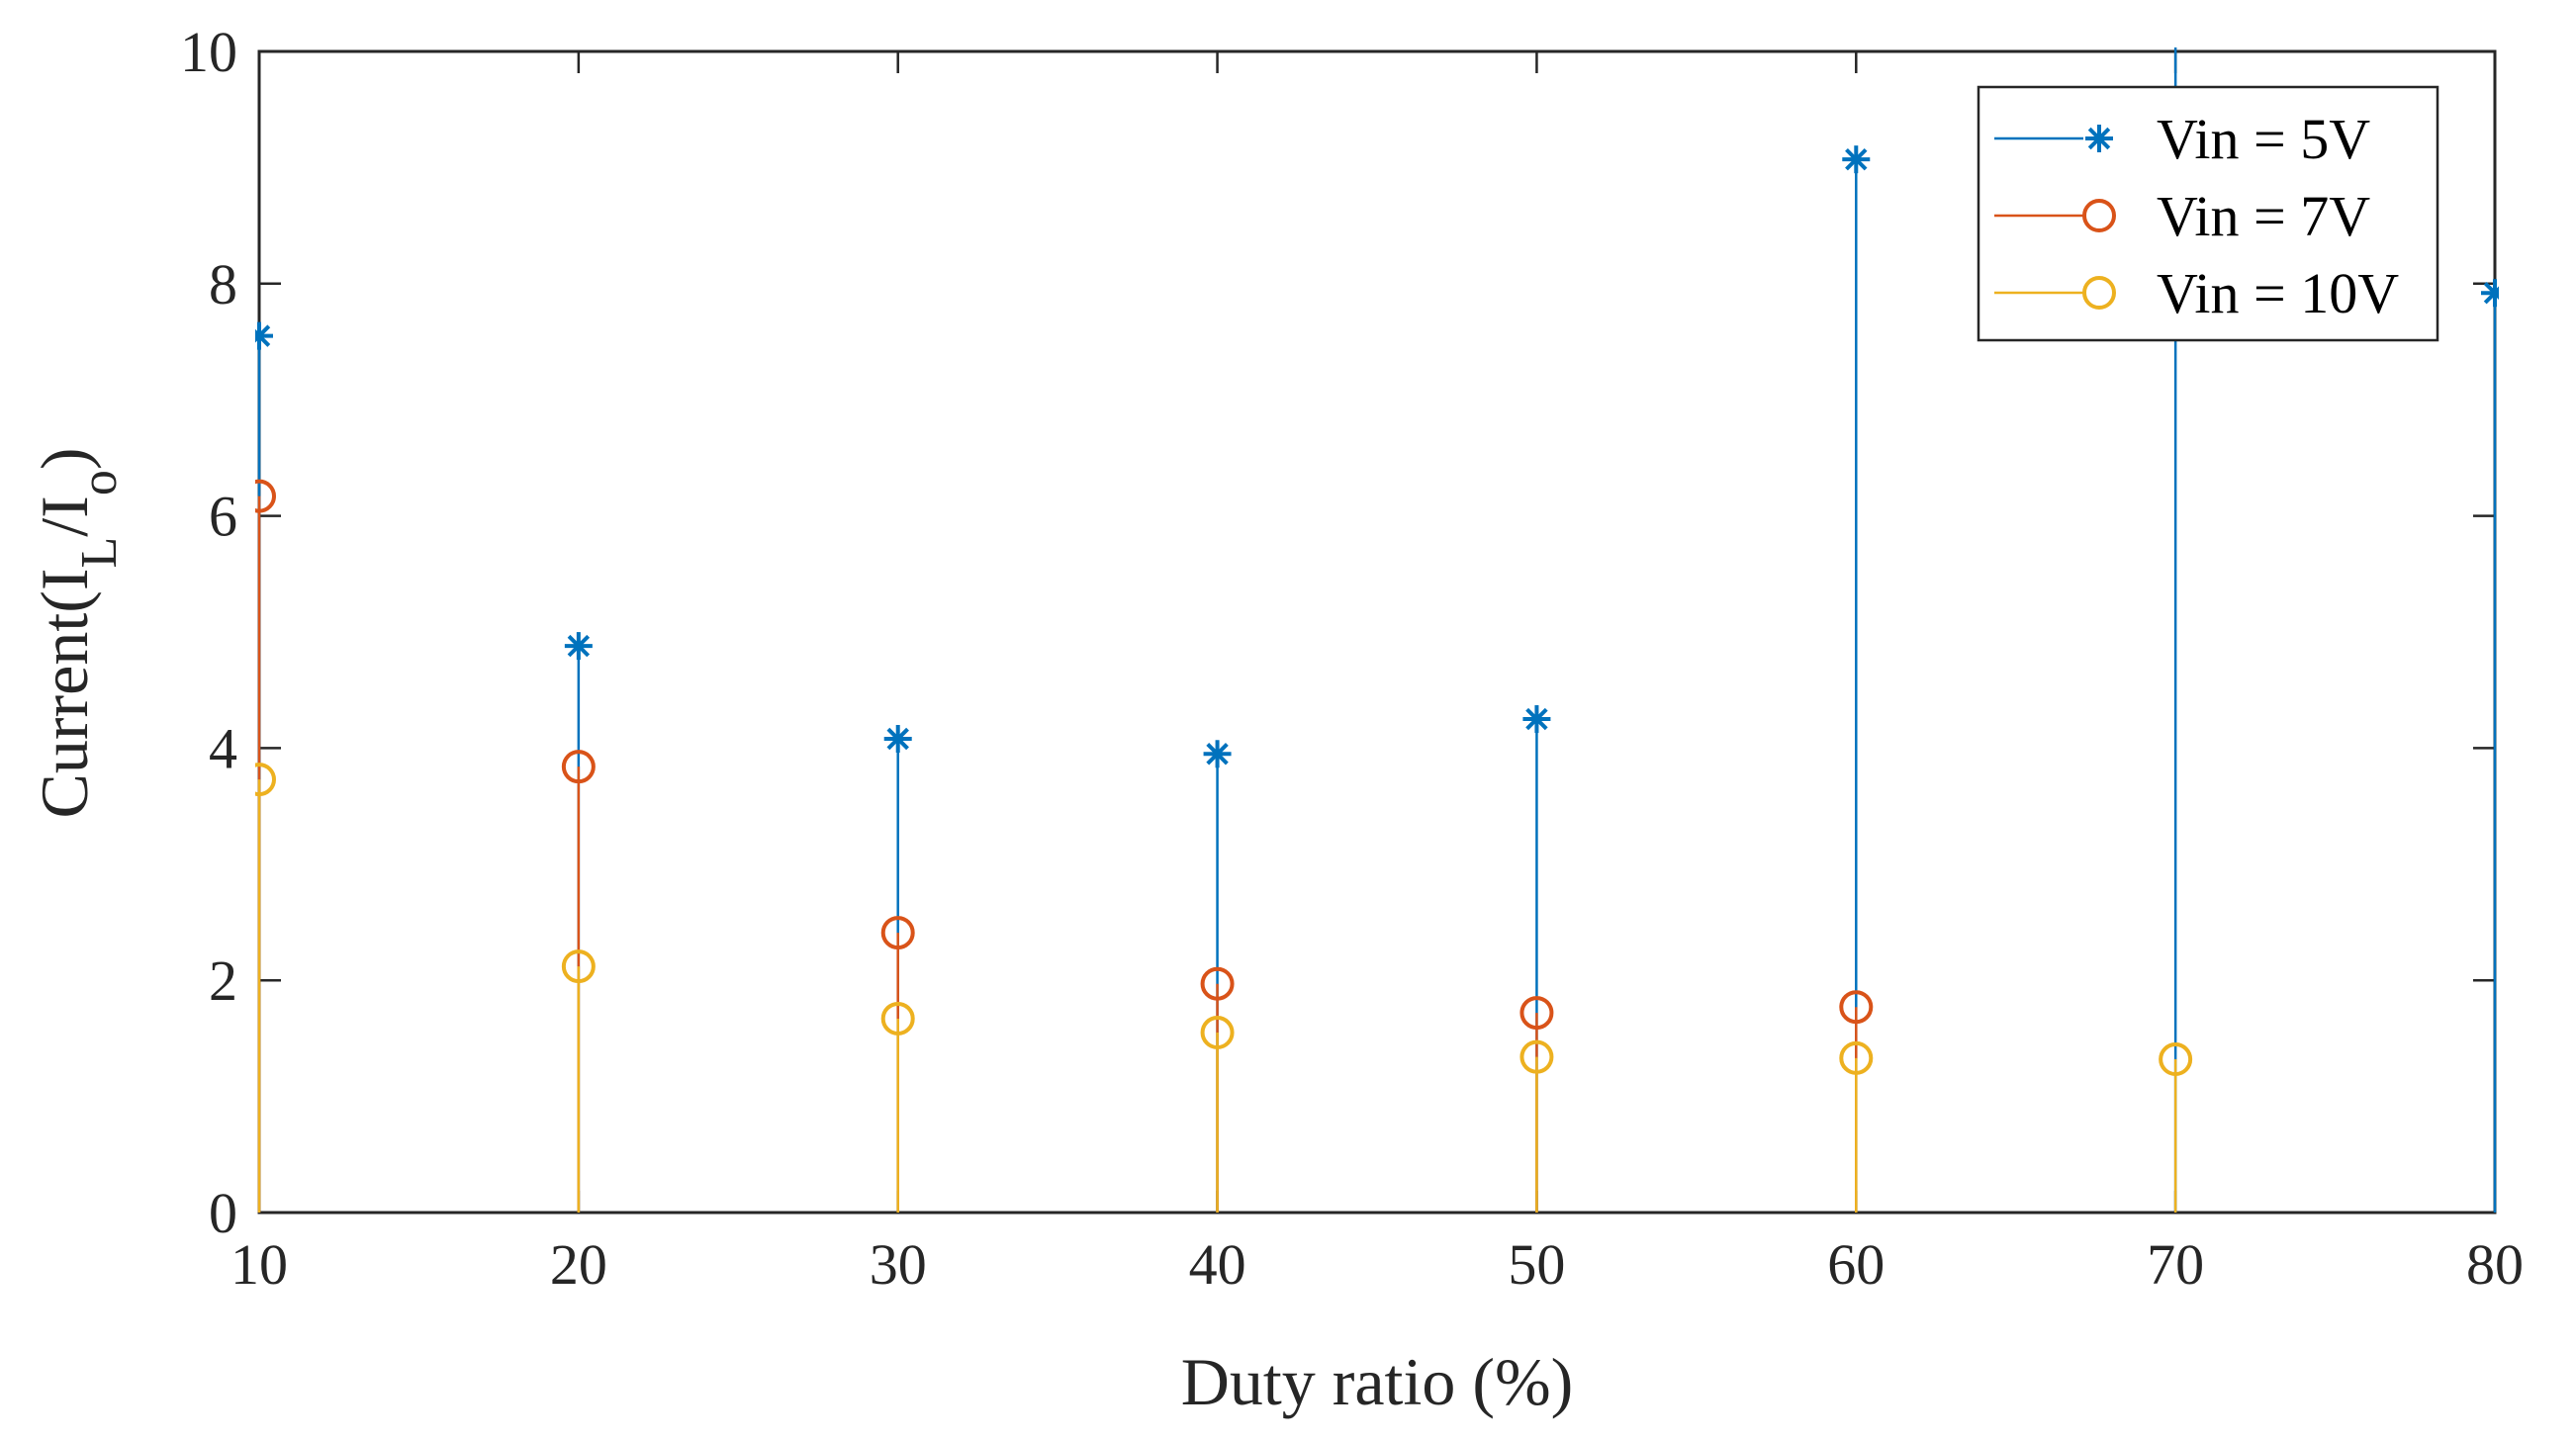 The height and width of the screenshot is (1442, 2576). I want to click on y-tick-label: 6, so click(223, 517).